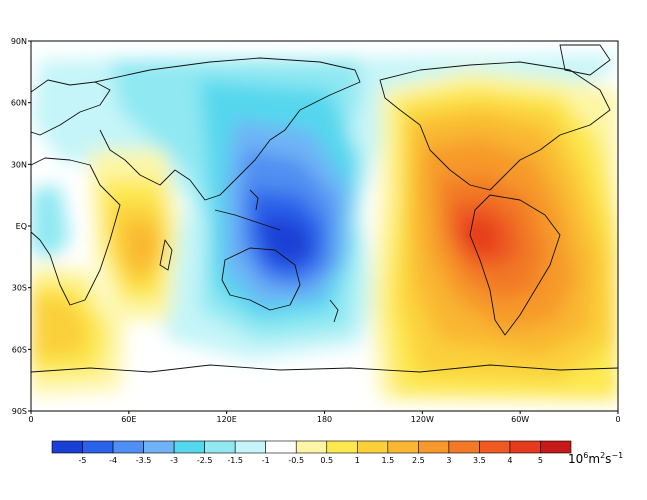 This screenshot has height=500, width=647. What do you see at coordinates (418, 460) in the screenshot?
I see `colorbar-tick-label: 2.5` at bounding box center [418, 460].